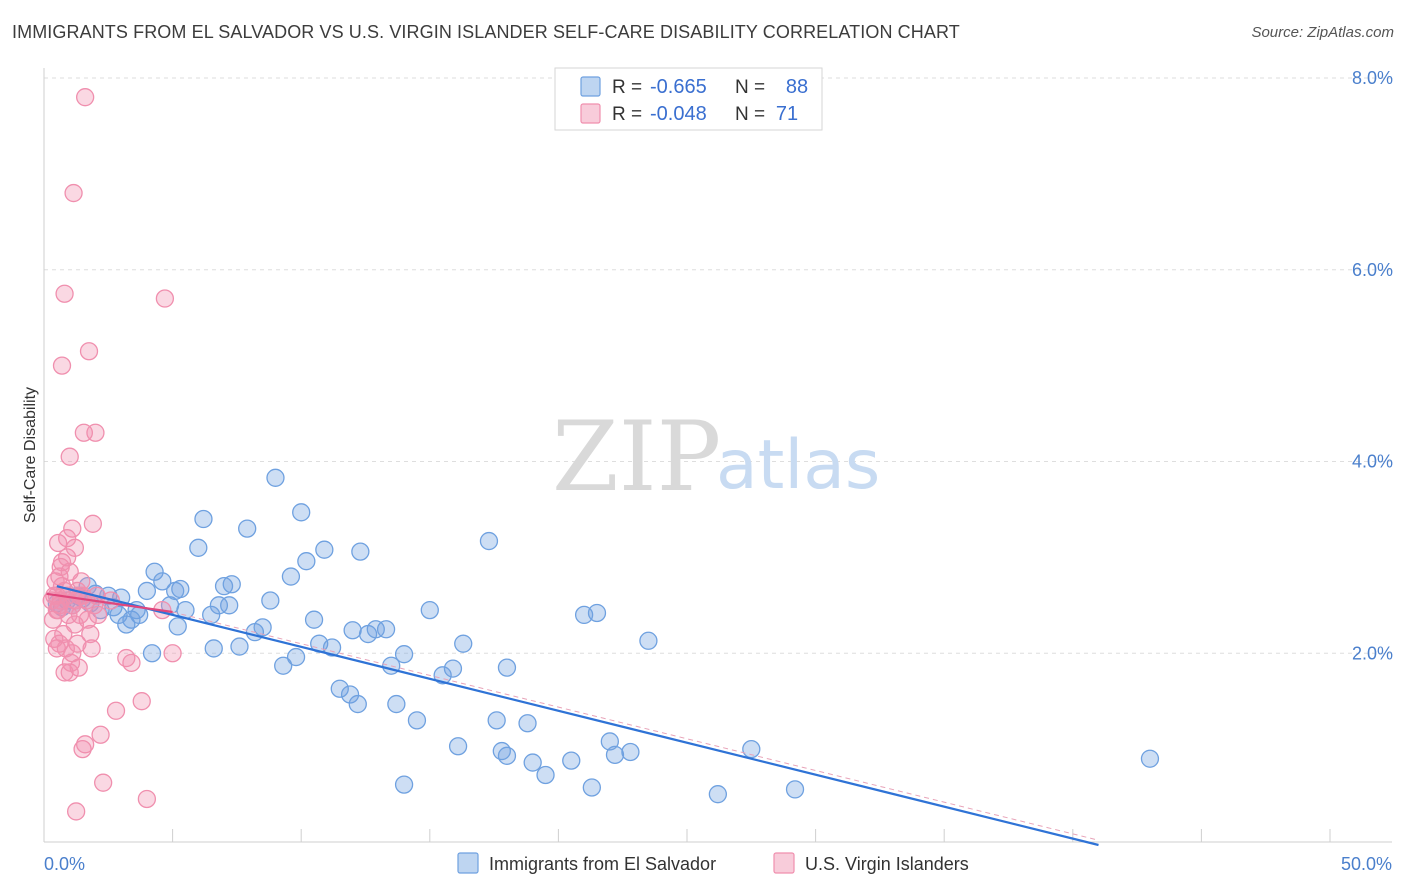 This screenshot has width=1406, height=892. What do you see at coordinates (678, 114) in the screenshot?
I see `stats-r-value-2: -0.048` at bounding box center [678, 114].